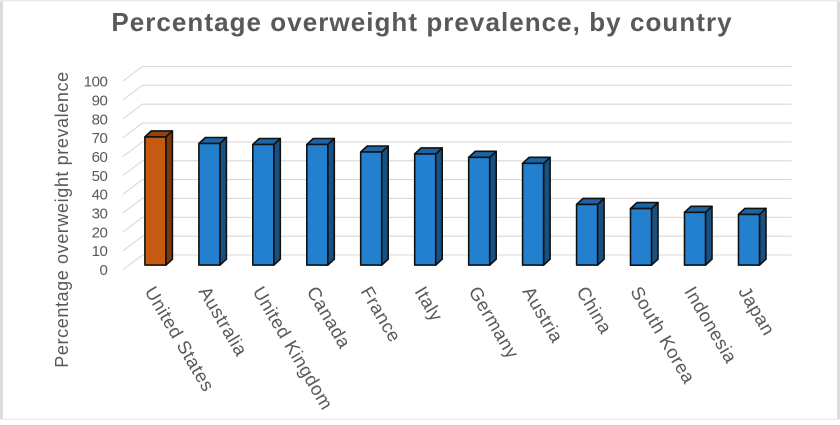  I want to click on svg-text: 0, so click(104, 270).